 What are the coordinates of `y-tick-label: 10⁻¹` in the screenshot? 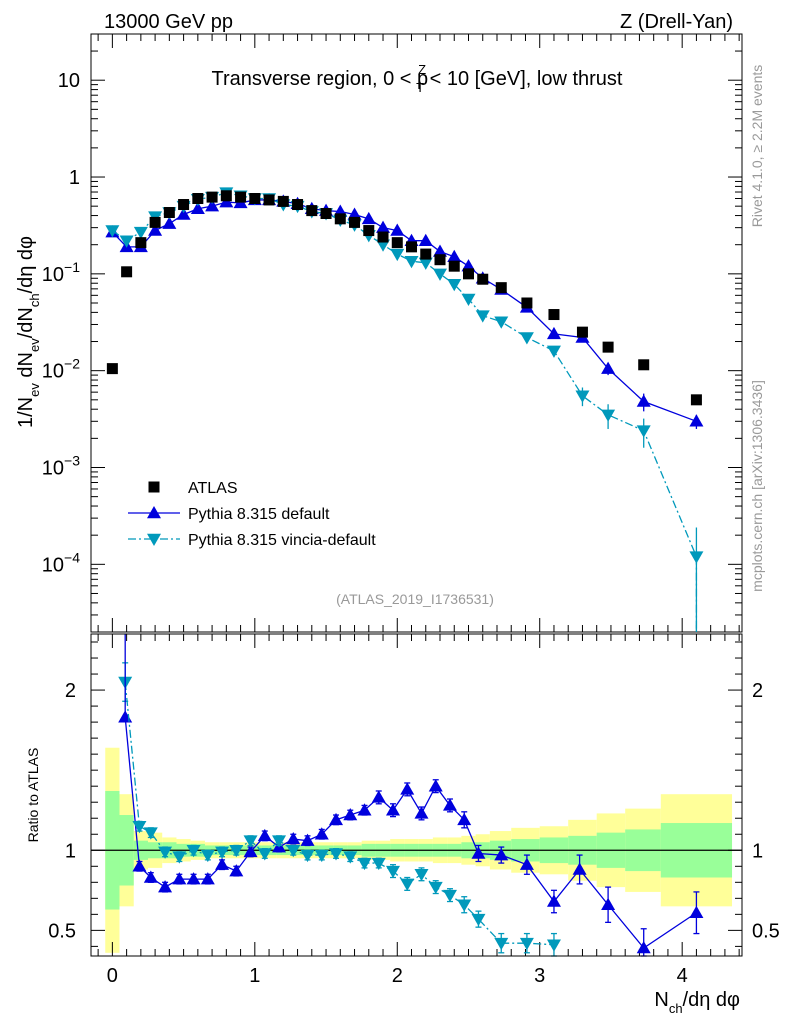 It's located at (61, 272).